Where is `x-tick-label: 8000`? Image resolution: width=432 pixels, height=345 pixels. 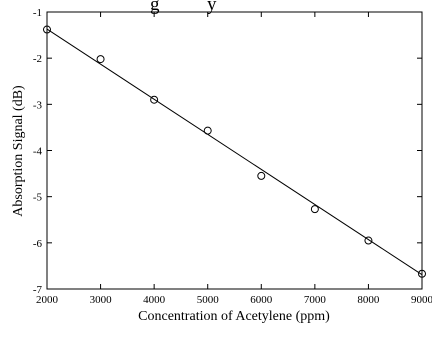
x-tick-label: 8000 is located at coordinates (368, 300).